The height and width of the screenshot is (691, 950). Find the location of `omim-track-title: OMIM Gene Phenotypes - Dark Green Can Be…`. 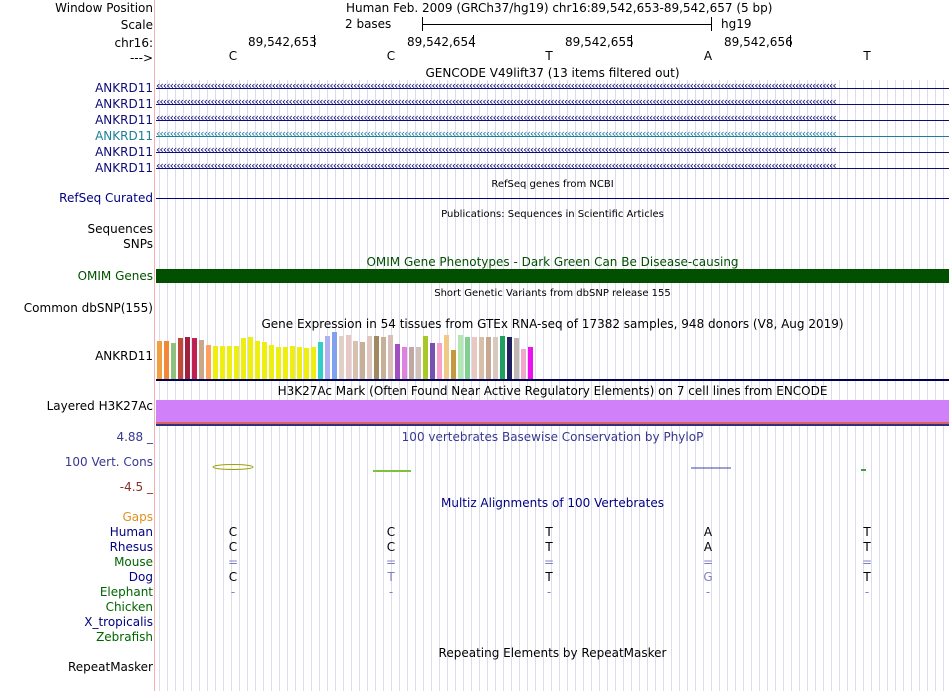

omim-track-title: OMIM Gene Phenotypes - Dark Green Can Be… is located at coordinates (552, 262).